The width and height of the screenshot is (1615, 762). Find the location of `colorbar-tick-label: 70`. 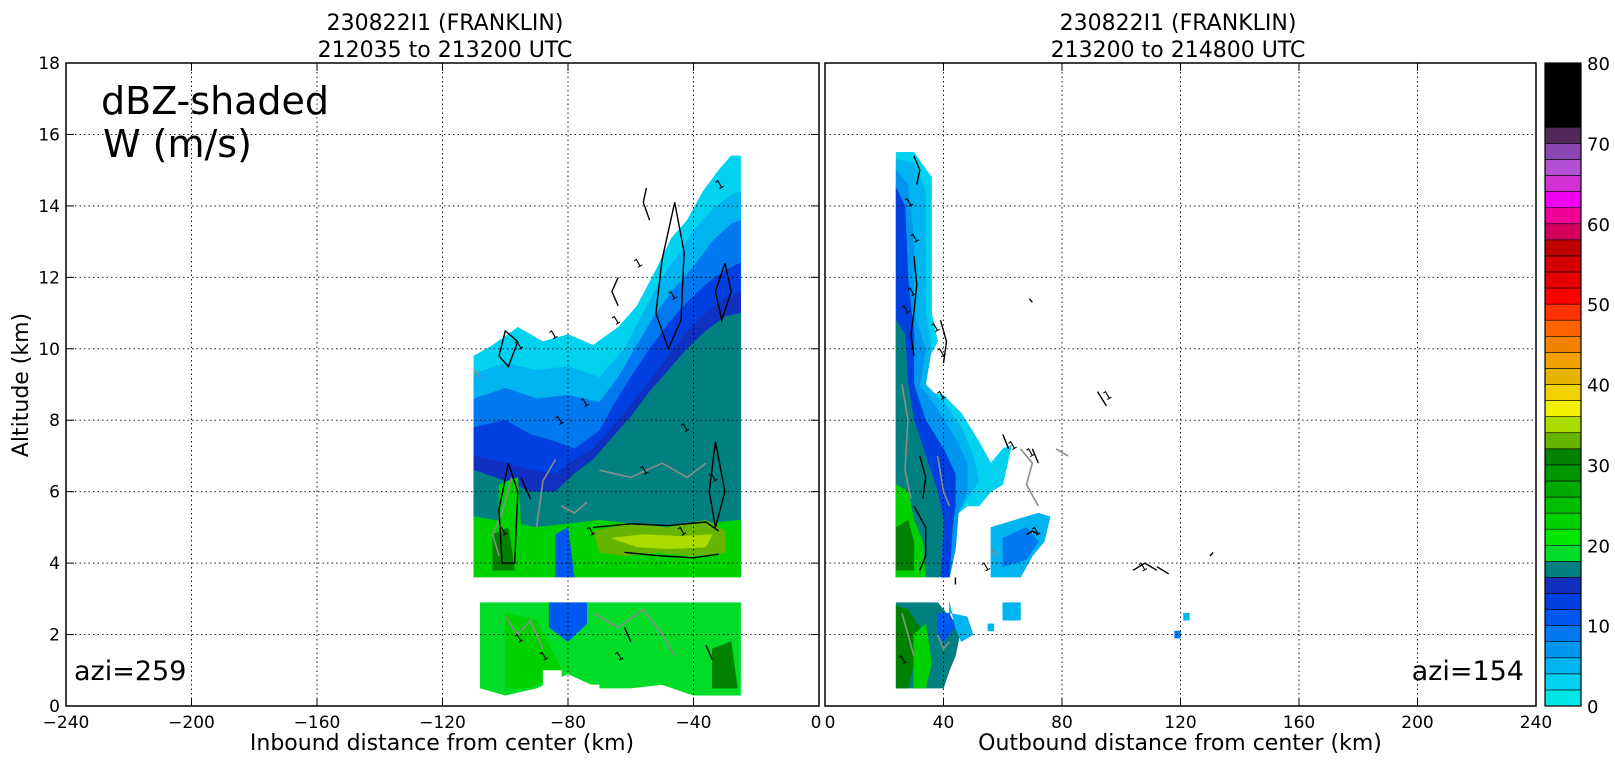

colorbar-tick-label: 70 is located at coordinates (1598, 144).